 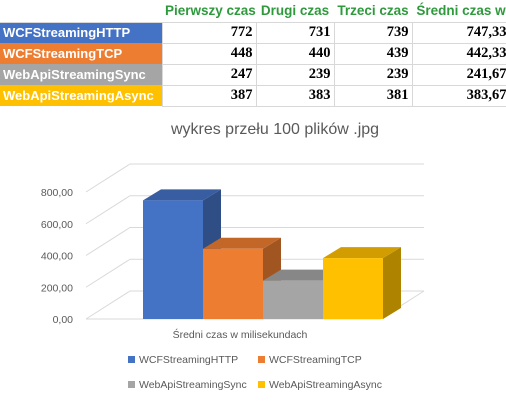 I want to click on header-cell-empty, so click(x=81, y=11).